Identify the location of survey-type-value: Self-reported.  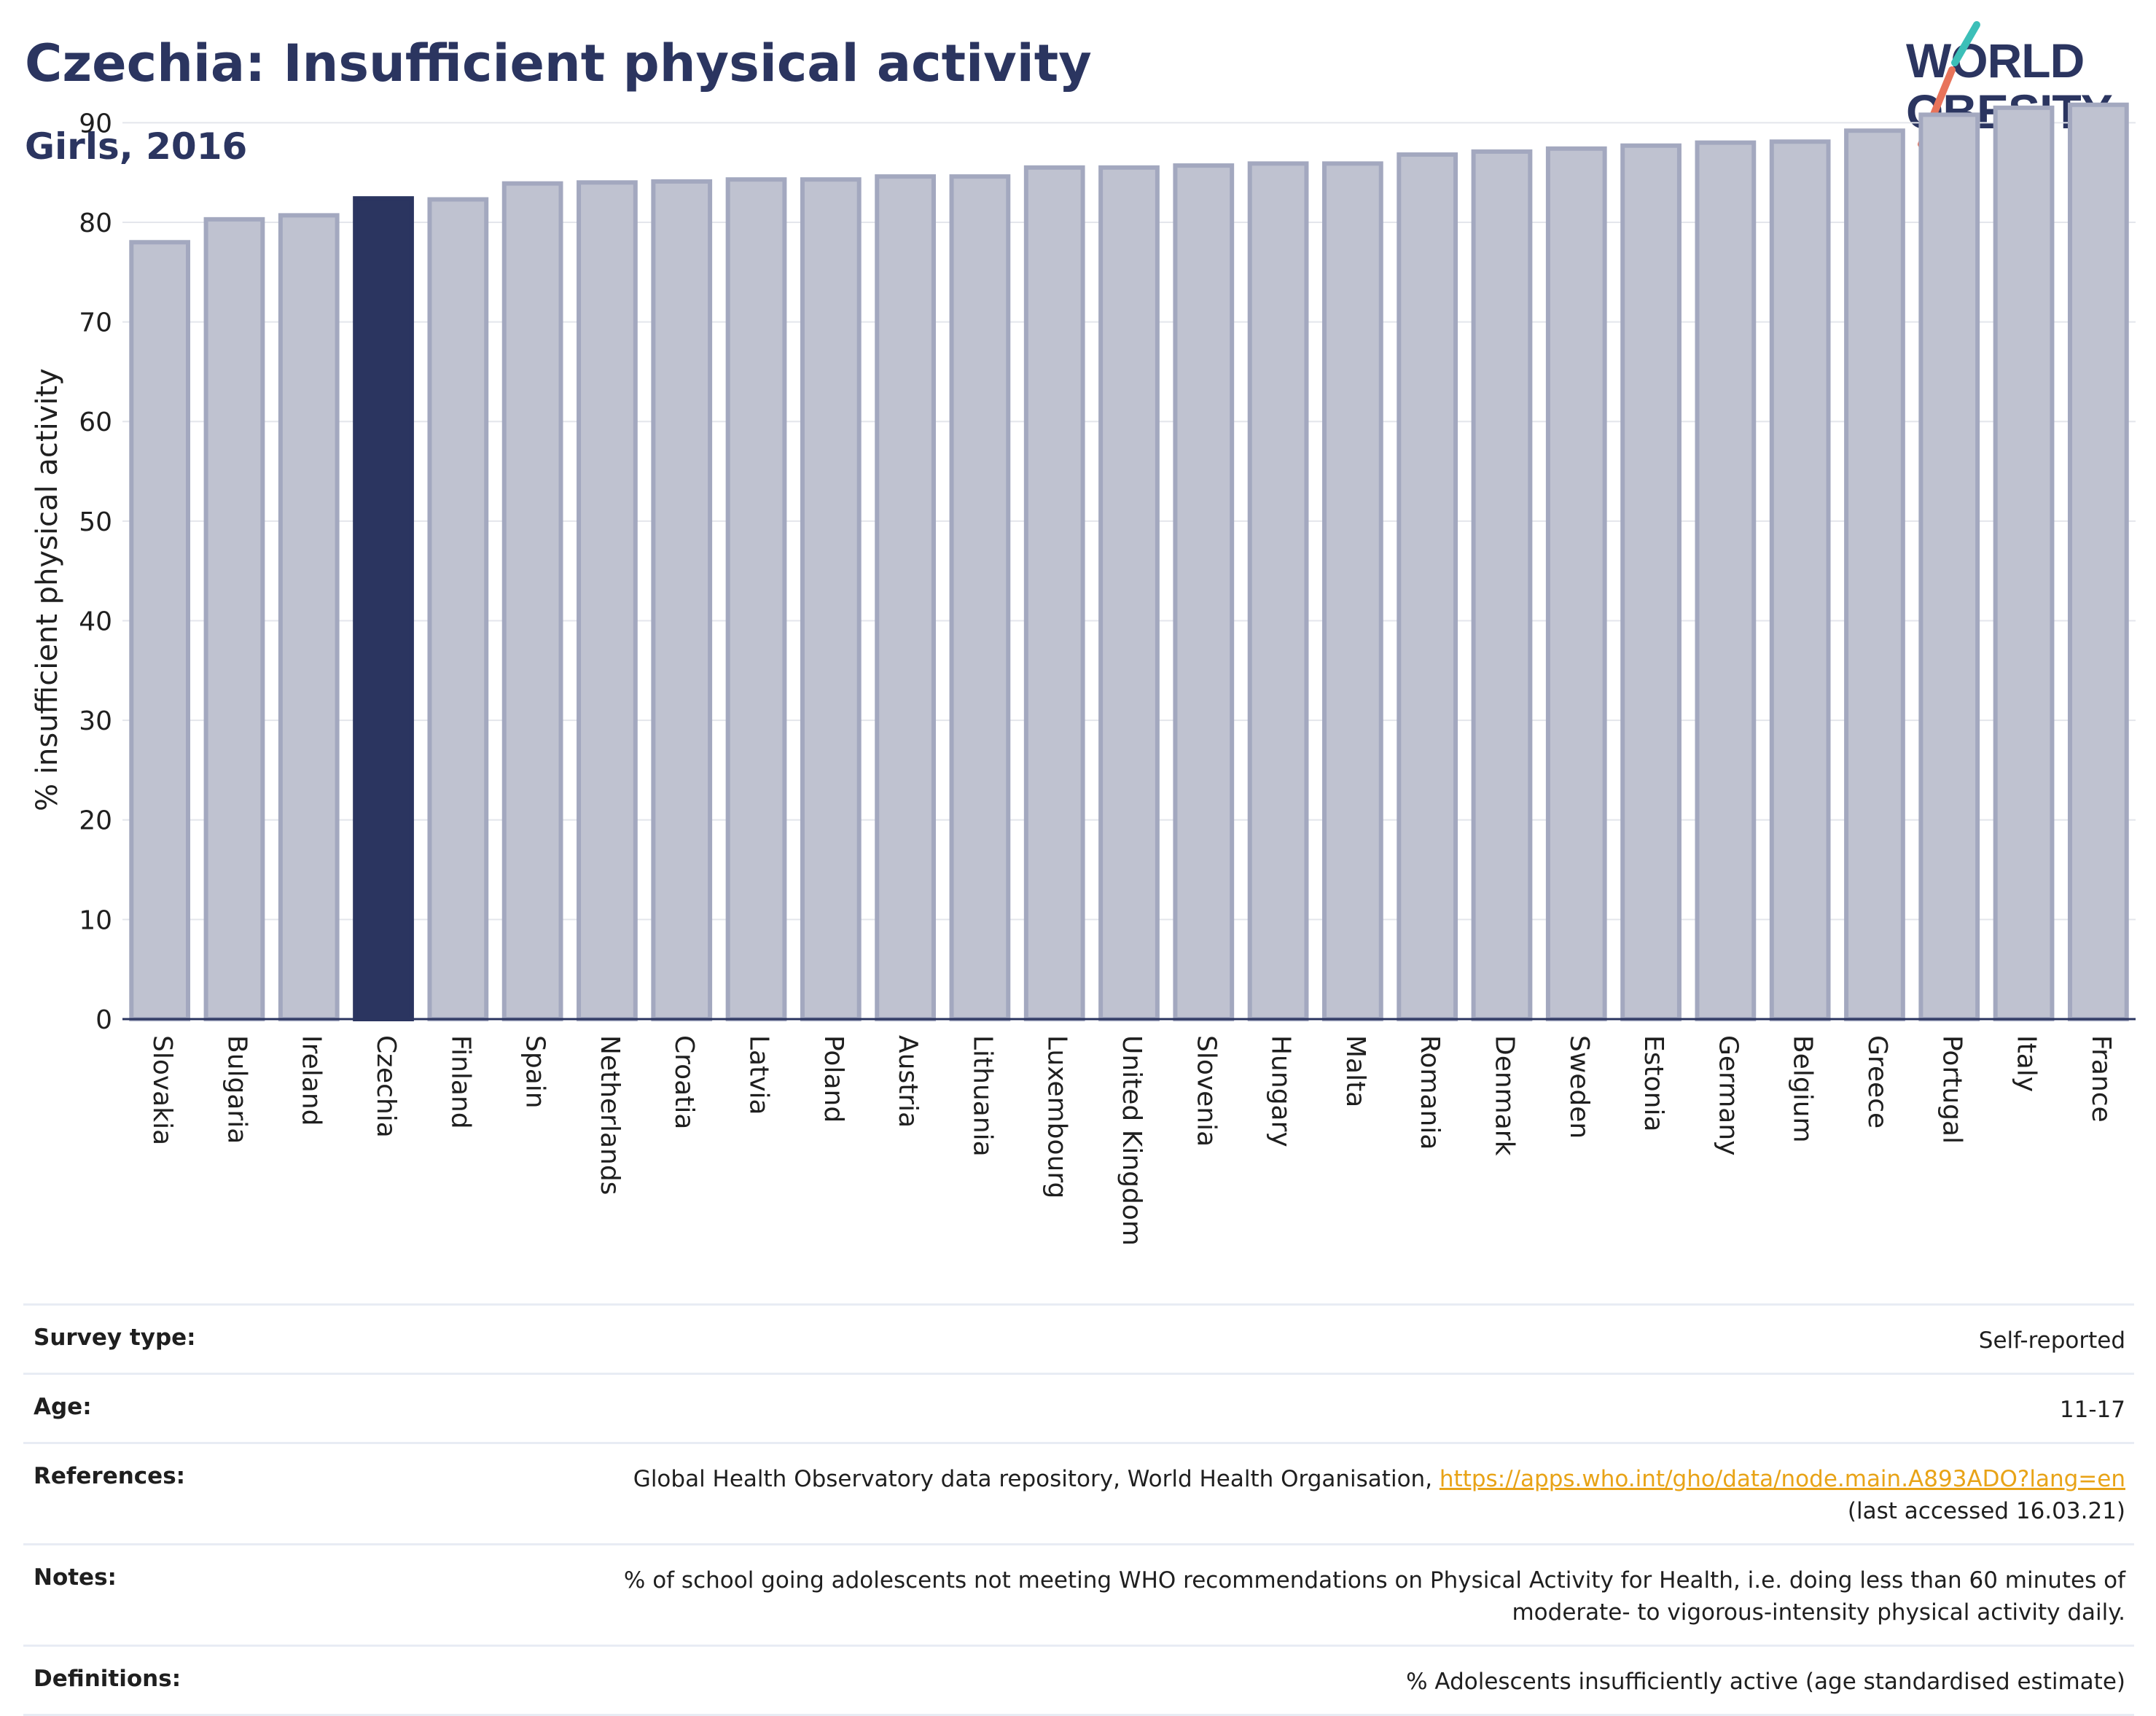
(2051, 1340).